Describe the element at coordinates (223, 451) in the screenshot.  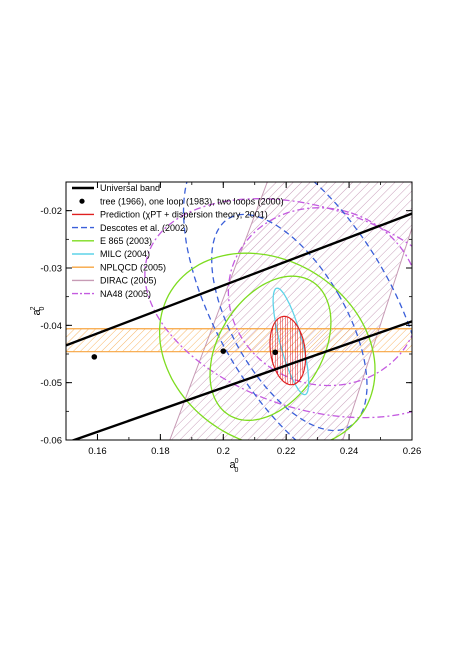
I see `x-tick-label-2: 0.2` at that location.